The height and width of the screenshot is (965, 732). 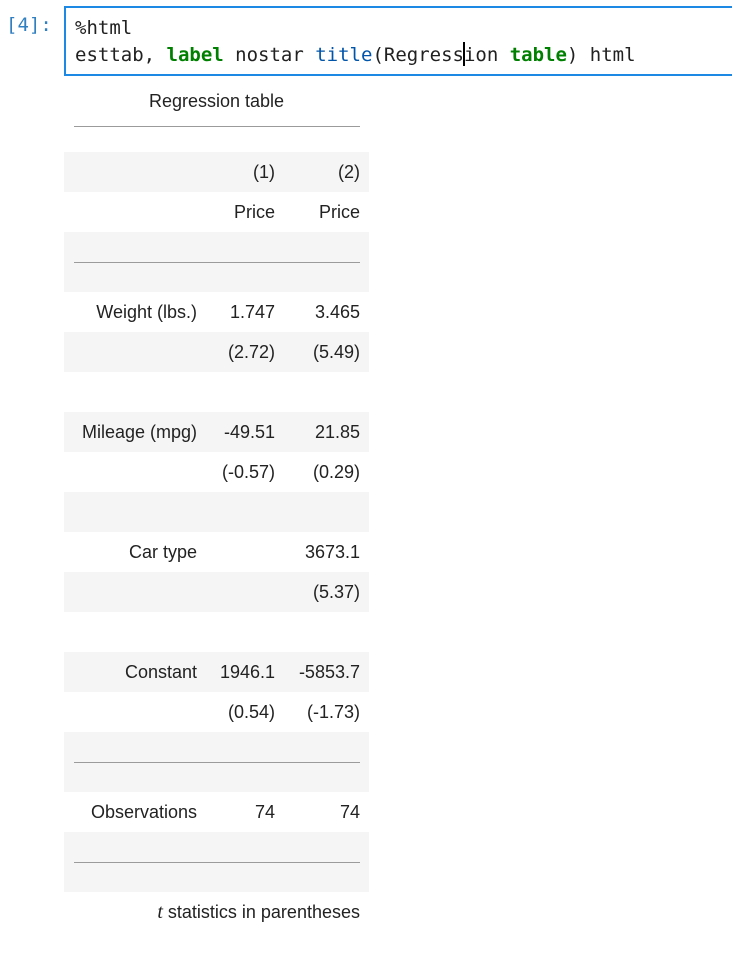 What do you see at coordinates (228, 311) in the screenshot?
I see `table-row: Weight (lbs.) 1.747 3.465` at bounding box center [228, 311].